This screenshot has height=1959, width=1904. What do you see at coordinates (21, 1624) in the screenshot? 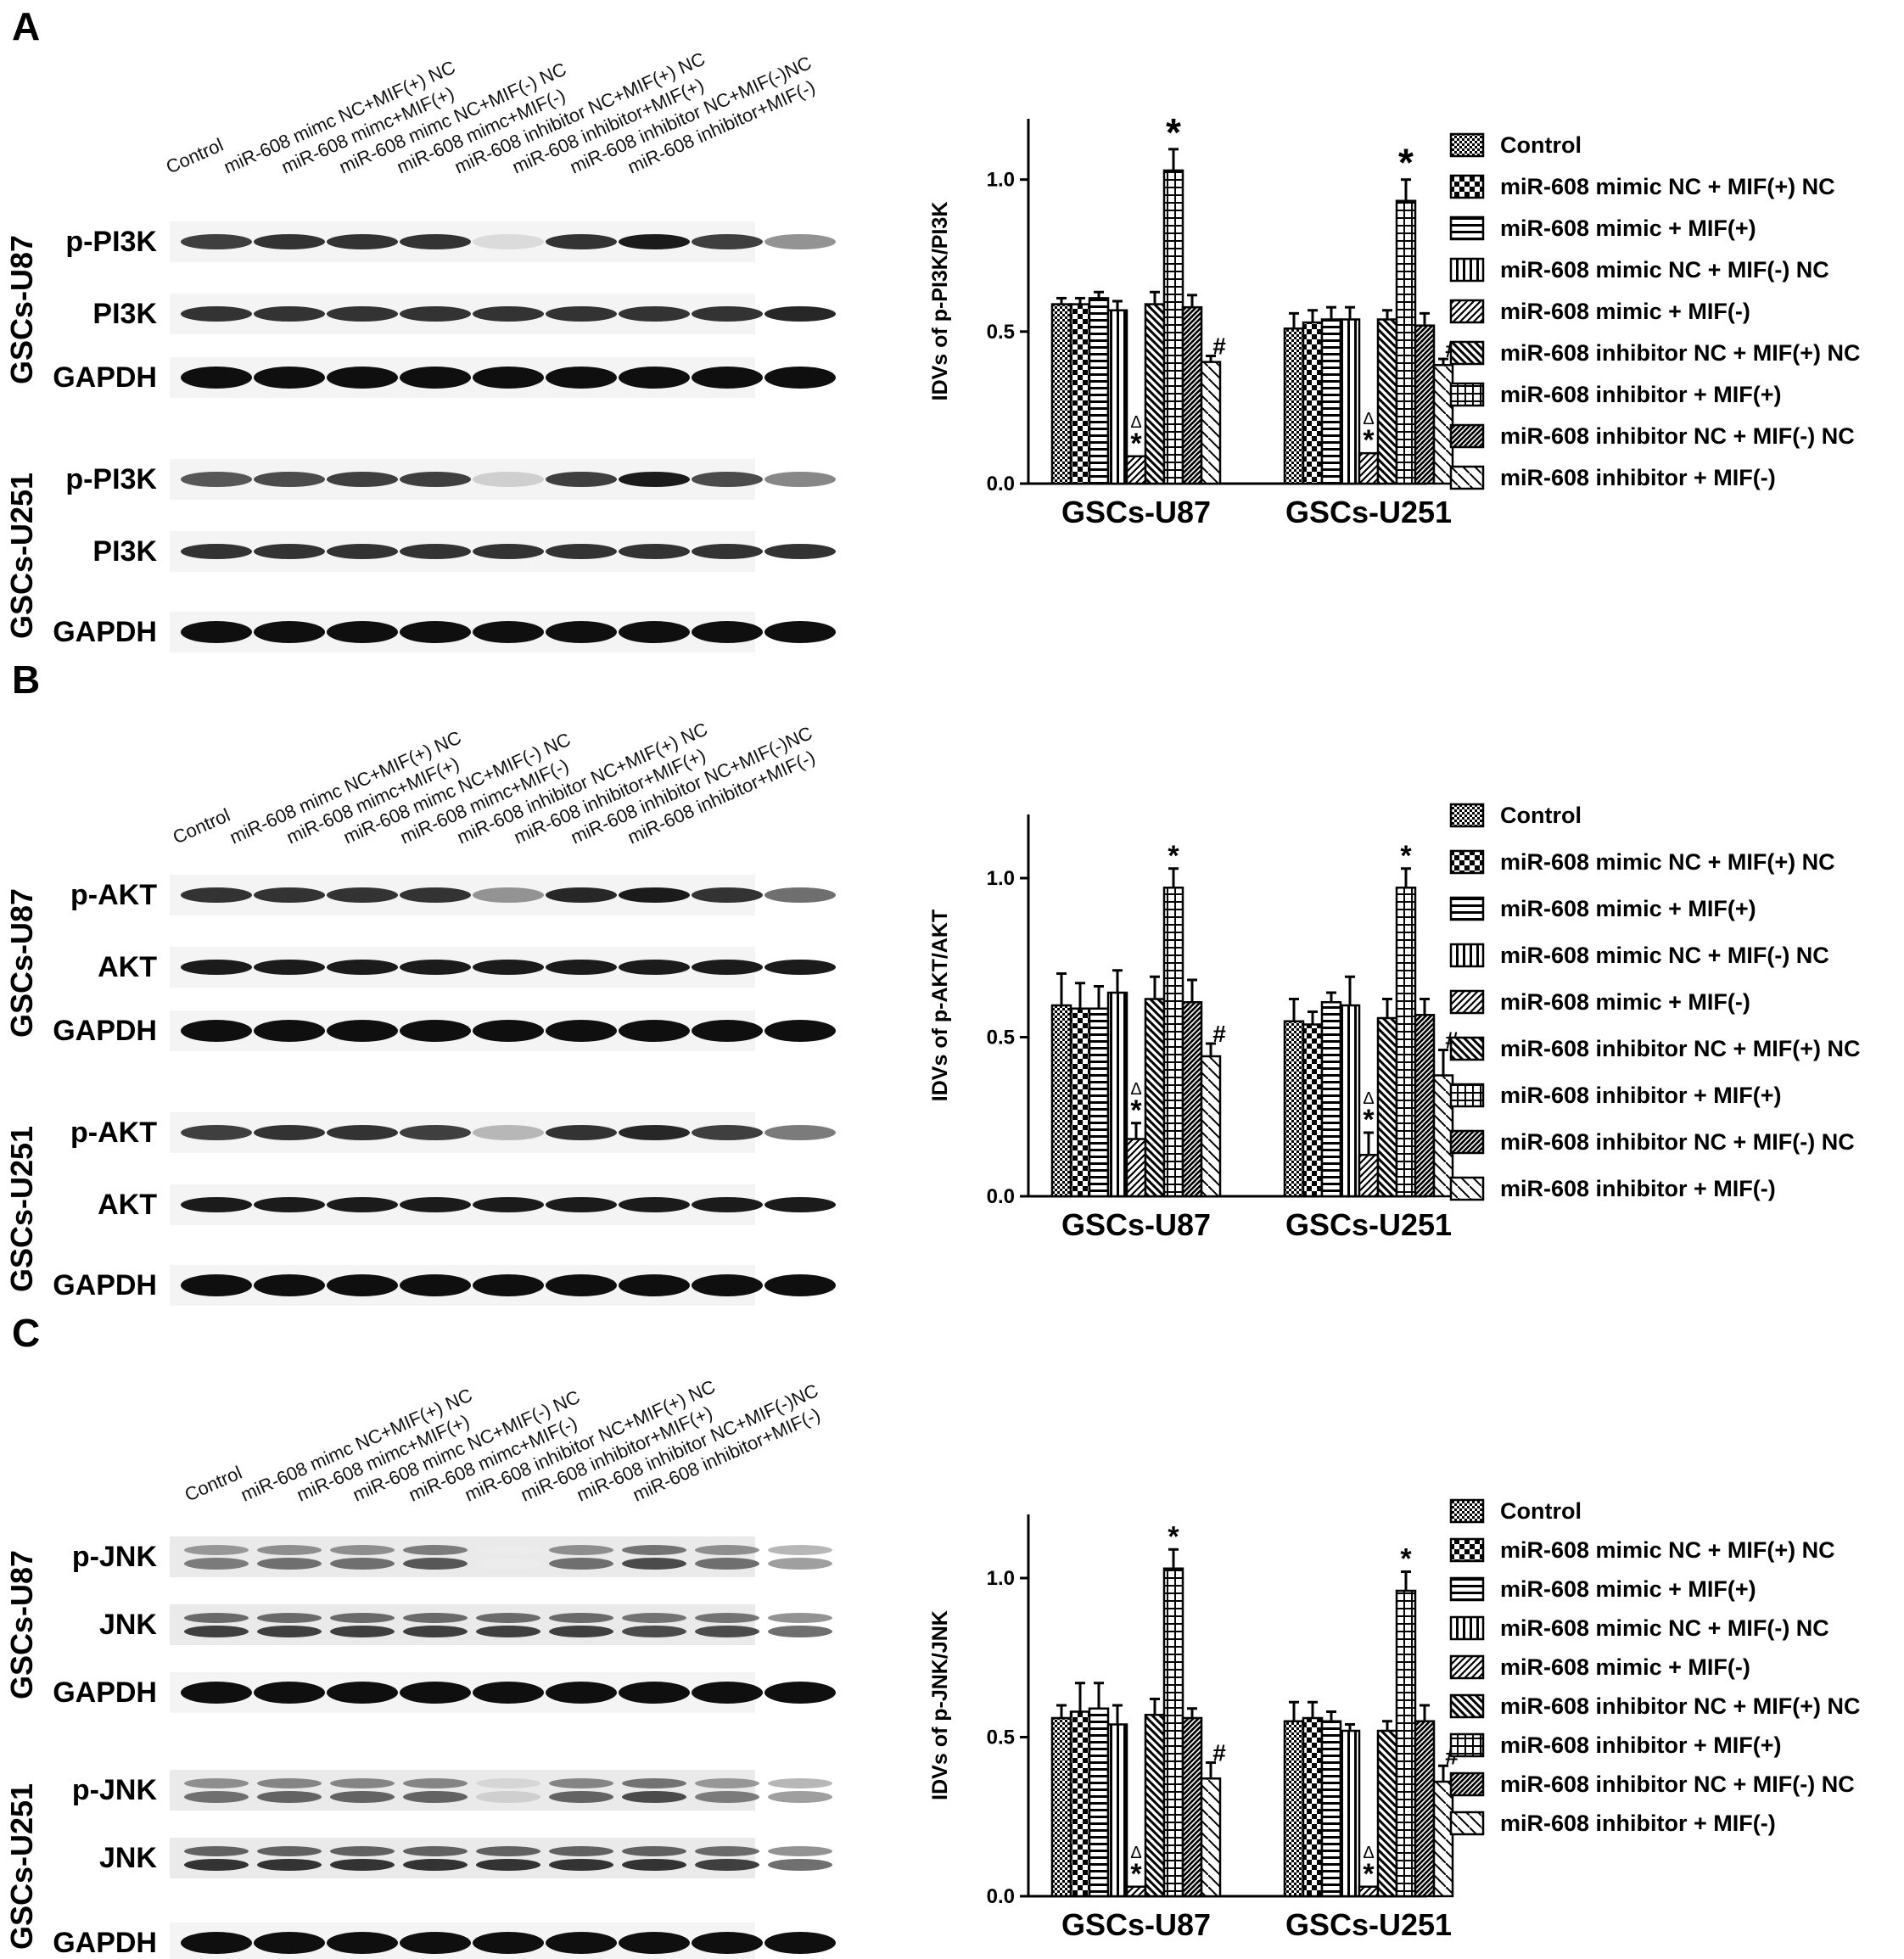
I see `cell-group-label: GSCs-U87` at bounding box center [21, 1624].